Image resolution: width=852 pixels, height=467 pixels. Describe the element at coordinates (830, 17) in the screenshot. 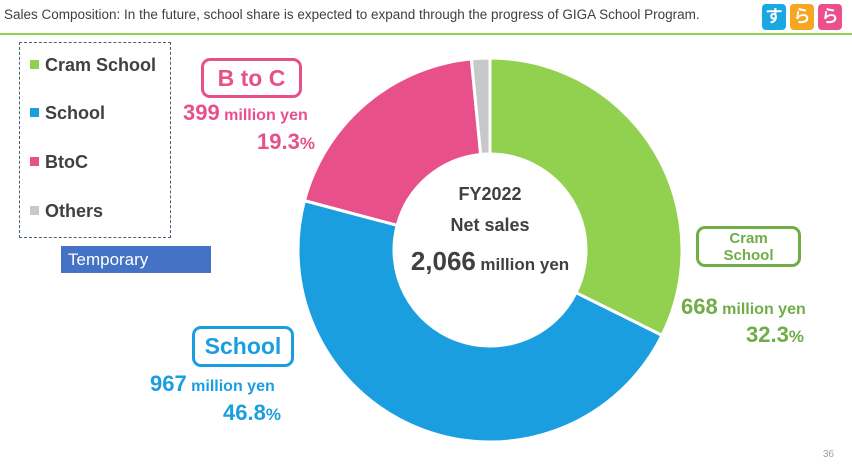

I see `logo-ra2-glyph: ら` at that location.